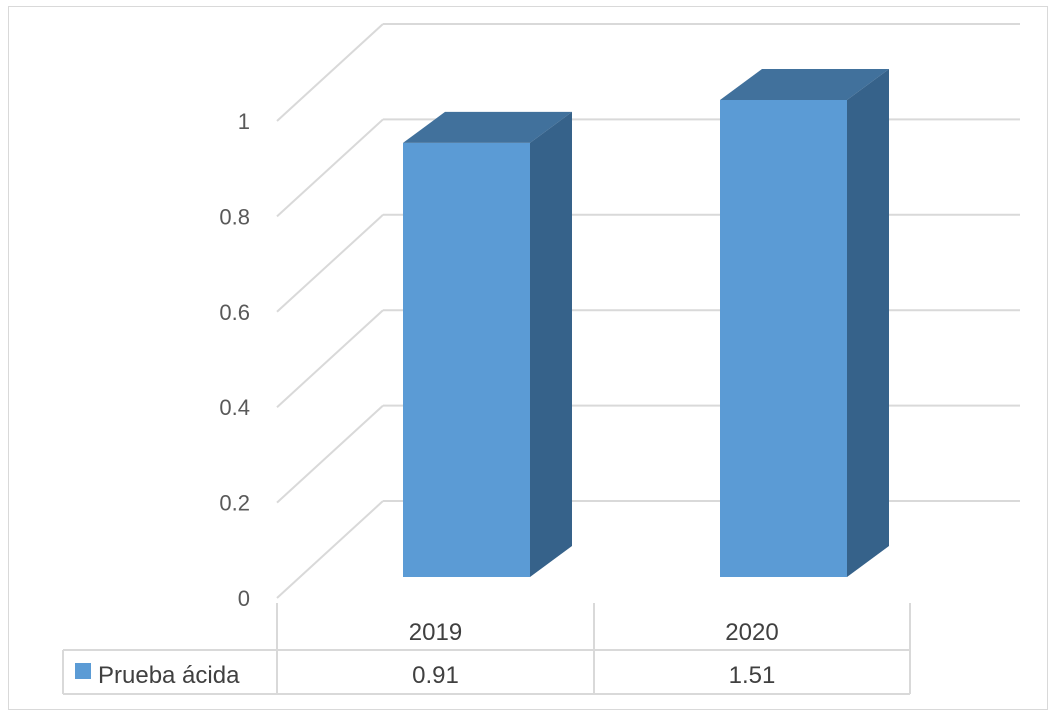 The image size is (1054, 713). I want to click on x-category-label: 2019, so click(435, 632).